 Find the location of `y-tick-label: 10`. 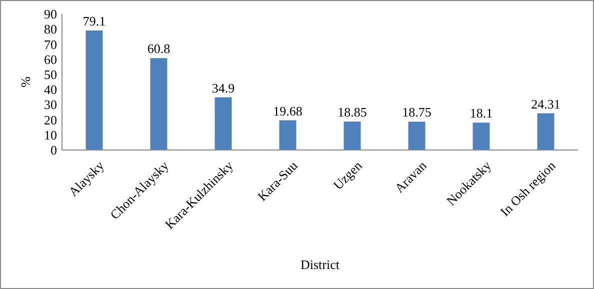

y-tick-label: 10 is located at coordinates (50, 134).